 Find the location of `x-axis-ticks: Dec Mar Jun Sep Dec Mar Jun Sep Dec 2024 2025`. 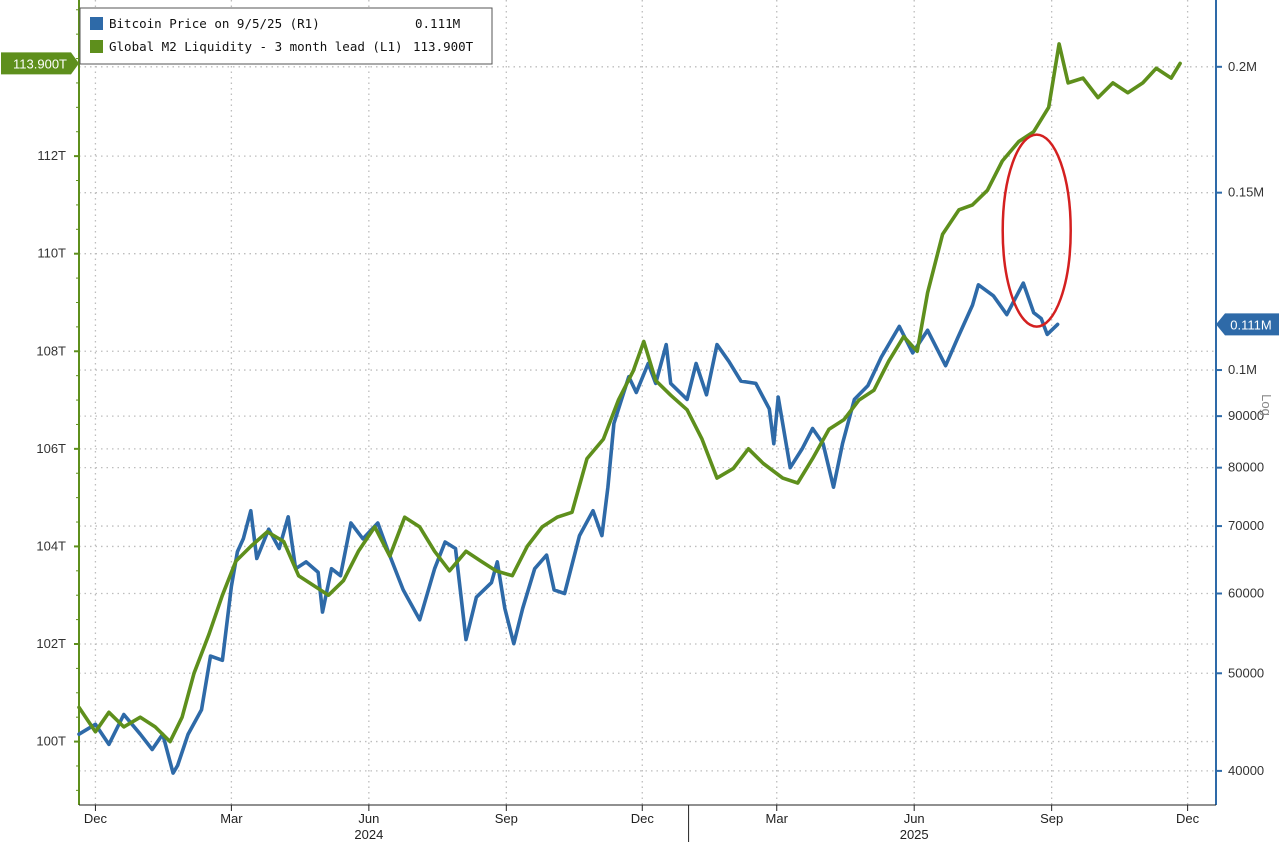

x-axis-ticks: Dec Mar Jun Sep Dec Mar Jun Sep Dec 2024 2025 is located at coordinates (642, 823).